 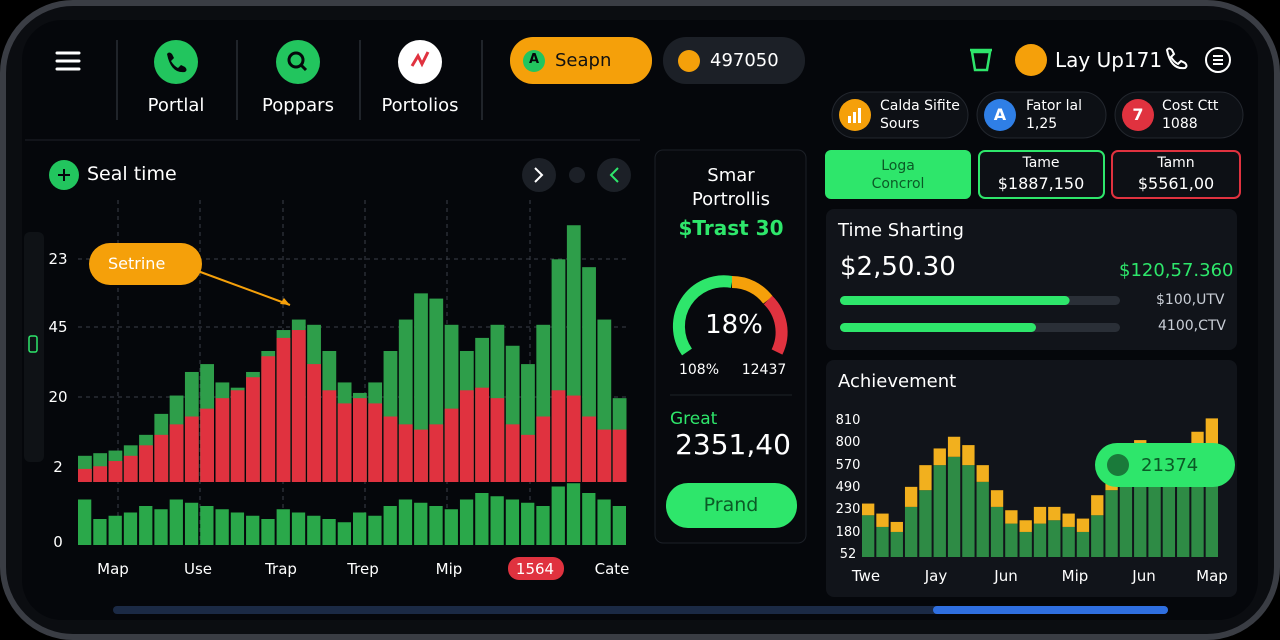 I want to click on button-label: Prand, so click(x=731, y=505).